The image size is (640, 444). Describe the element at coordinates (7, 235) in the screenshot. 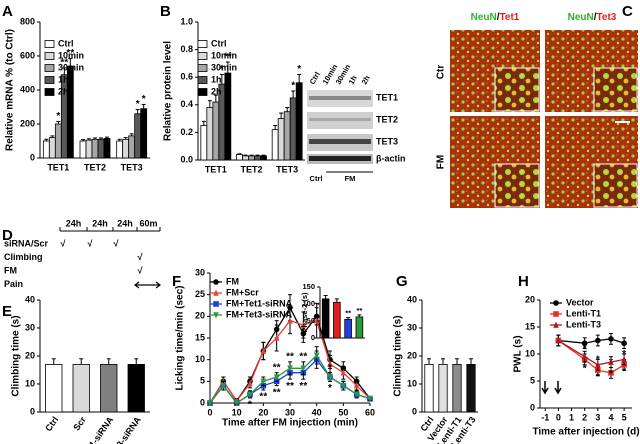

I see `panel-label: D` at that location.